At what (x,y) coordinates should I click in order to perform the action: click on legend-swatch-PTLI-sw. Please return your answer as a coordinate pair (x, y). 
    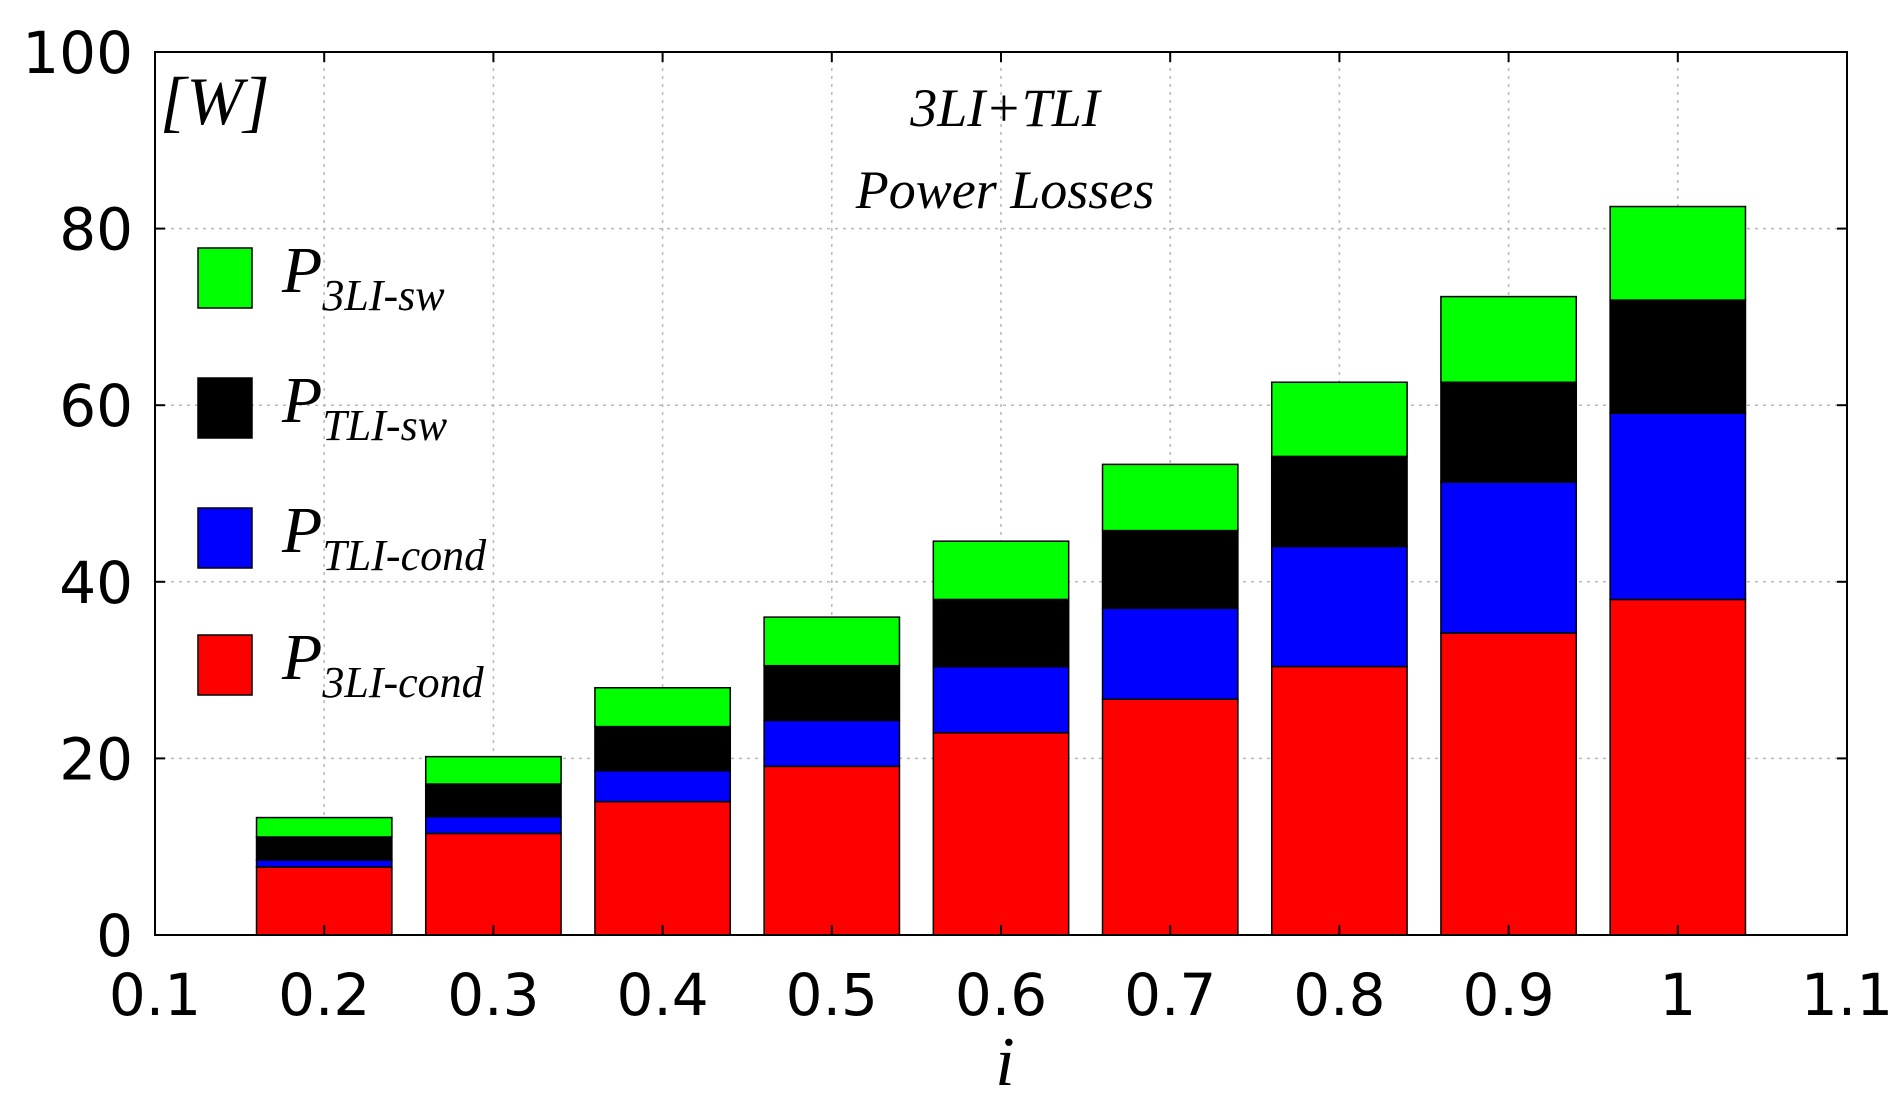
    Looking at the image, I should click on (225, 408).